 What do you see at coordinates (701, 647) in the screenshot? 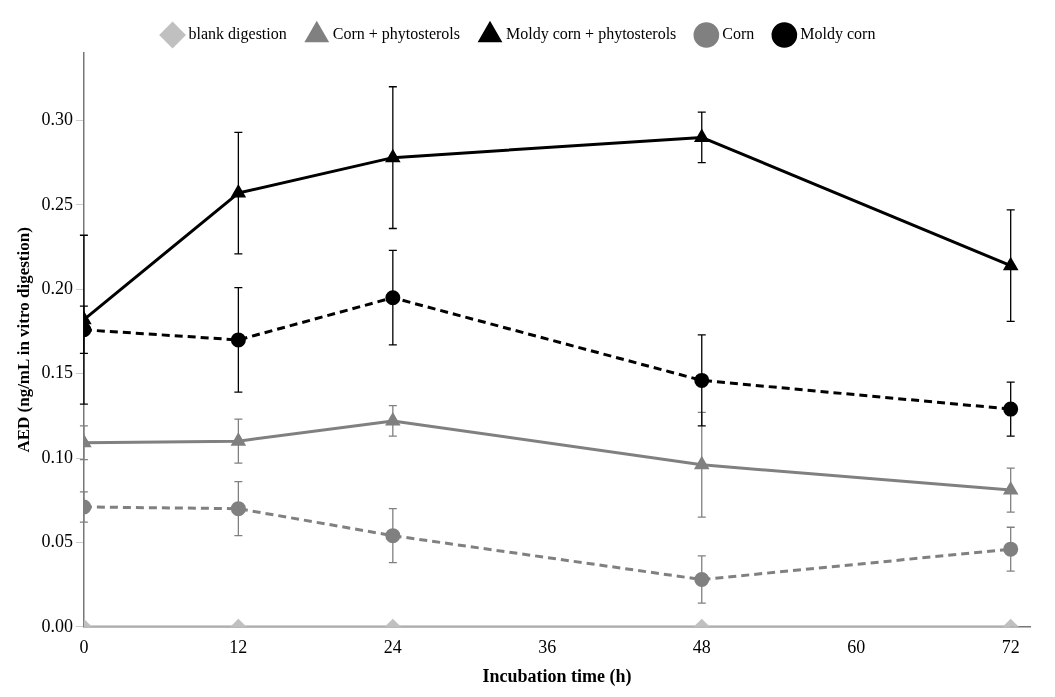
I see `x-tick-label: 48` at bounding box center [701, 647].